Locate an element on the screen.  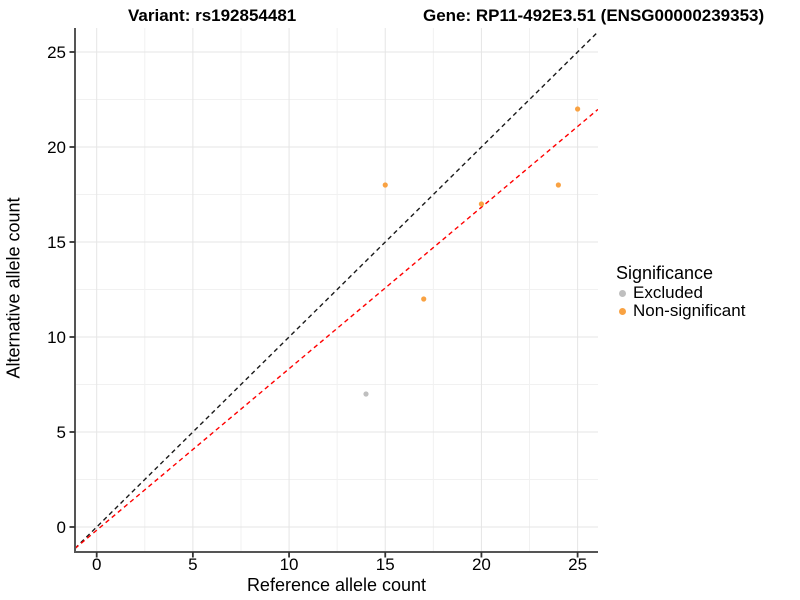
x-tick-label: 0 is located at coordinates (96, 564).